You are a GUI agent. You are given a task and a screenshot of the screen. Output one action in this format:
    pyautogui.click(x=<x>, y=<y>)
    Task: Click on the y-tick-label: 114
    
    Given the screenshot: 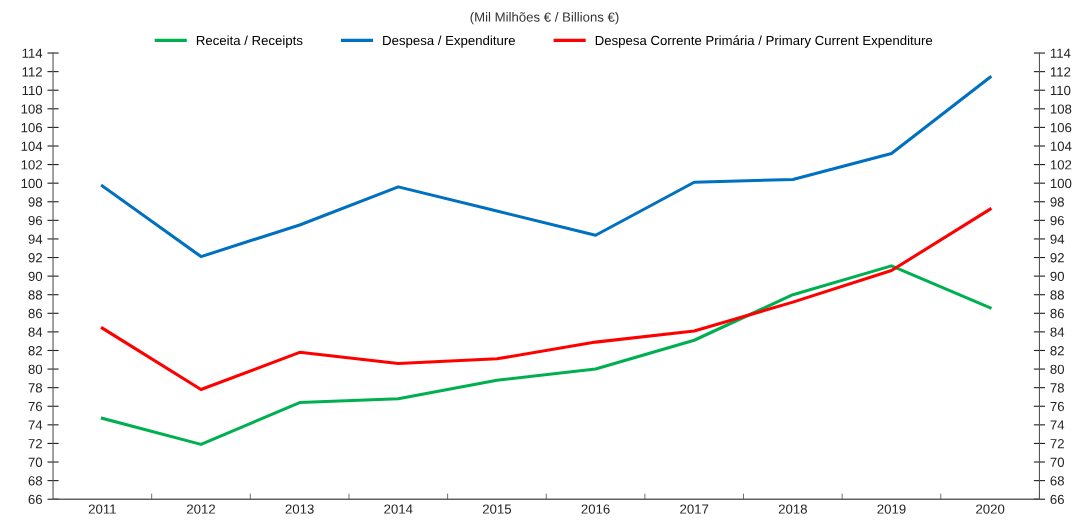 What is the action you would take?
    pyautogui.click(x=32, y=53)
    